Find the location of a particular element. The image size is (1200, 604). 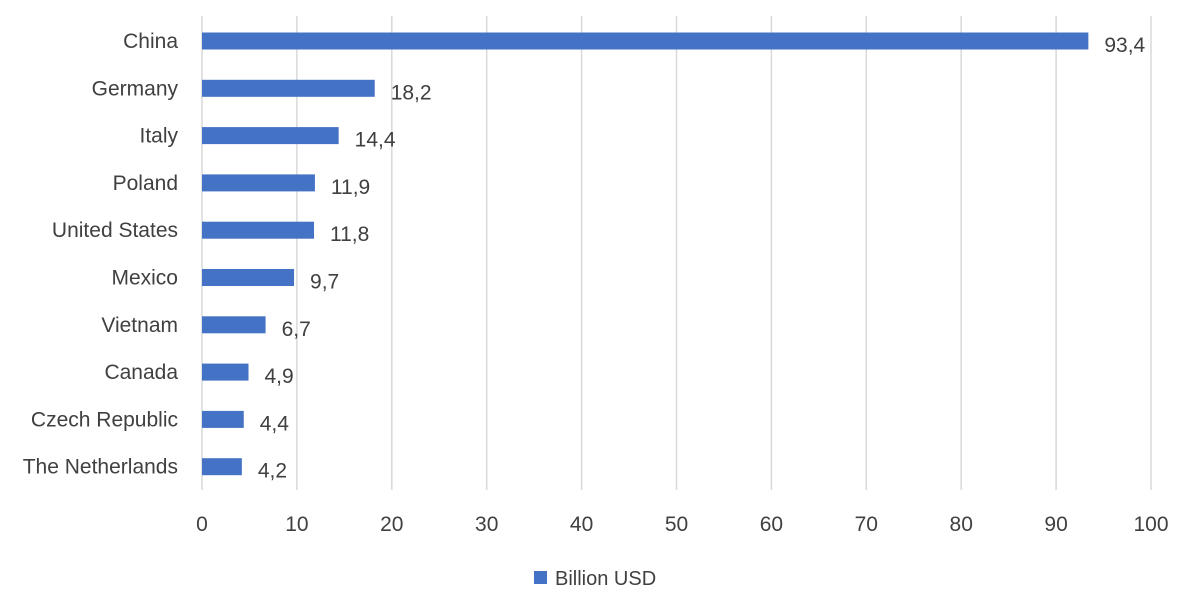

bar-canada is located at coordinates (225, 372).